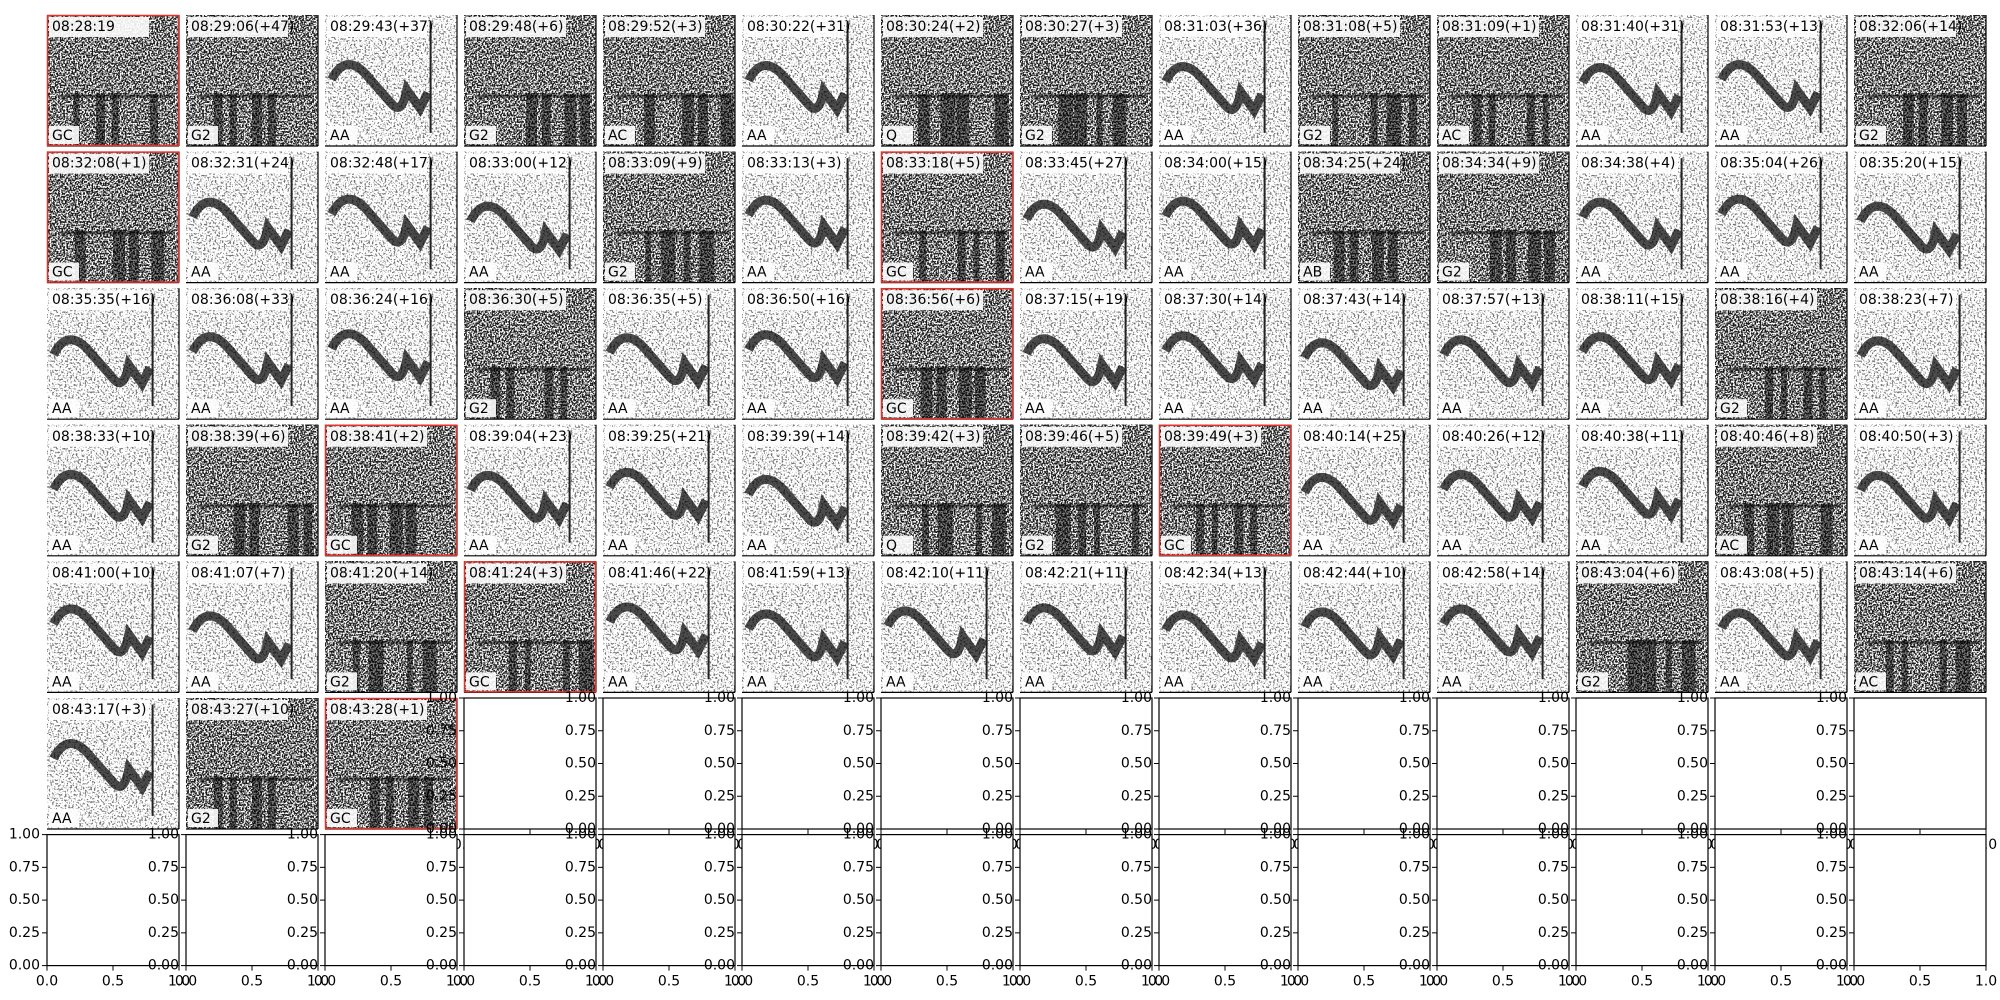 Image resolution: width=2000 pixels, height=1000 pixels. Describe the element at coordinates (391, 490) in the screenshot. I see `highlight-frame` at that location.